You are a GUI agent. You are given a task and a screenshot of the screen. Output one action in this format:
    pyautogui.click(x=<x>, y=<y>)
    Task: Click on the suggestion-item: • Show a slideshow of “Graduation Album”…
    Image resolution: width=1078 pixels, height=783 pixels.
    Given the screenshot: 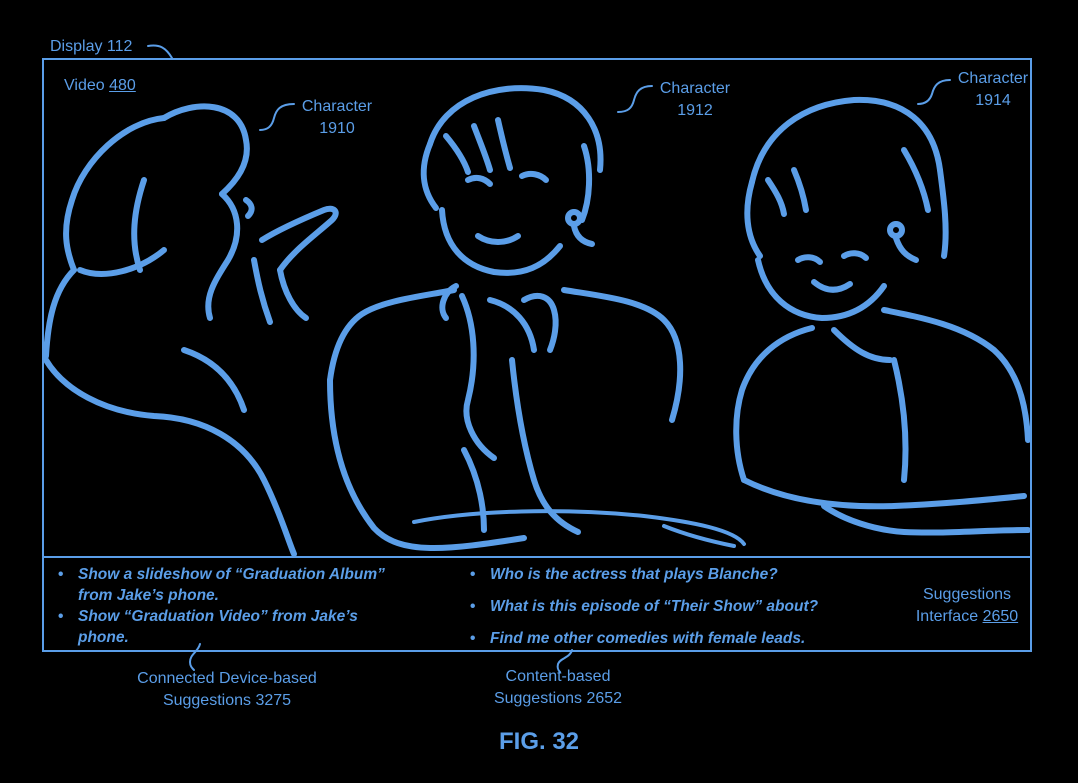 What is the action you would take?
    pyautogui.click(x=261, y=585)
    